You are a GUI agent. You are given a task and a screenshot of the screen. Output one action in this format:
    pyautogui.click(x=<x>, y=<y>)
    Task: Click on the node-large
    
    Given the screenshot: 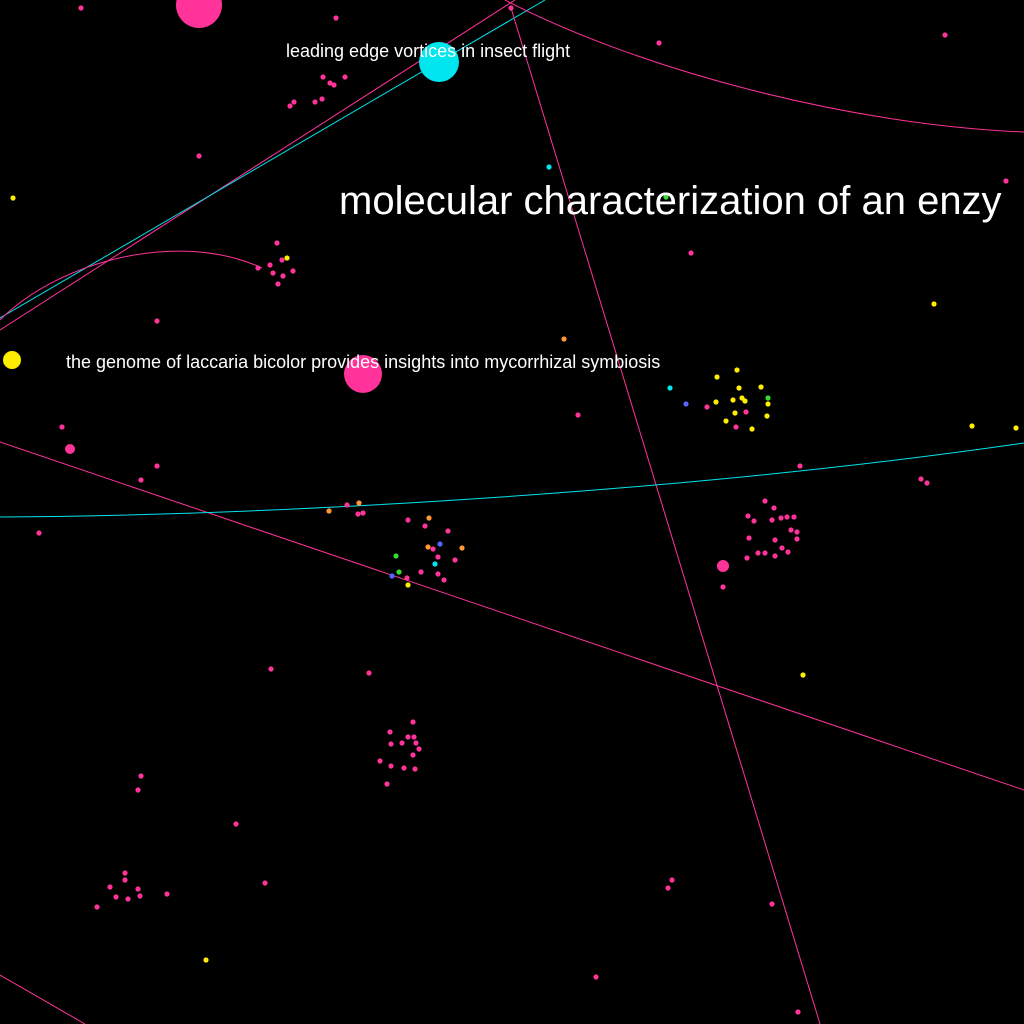 What is the action you would take?
    pyautogui.click(x=199, y=14)
    